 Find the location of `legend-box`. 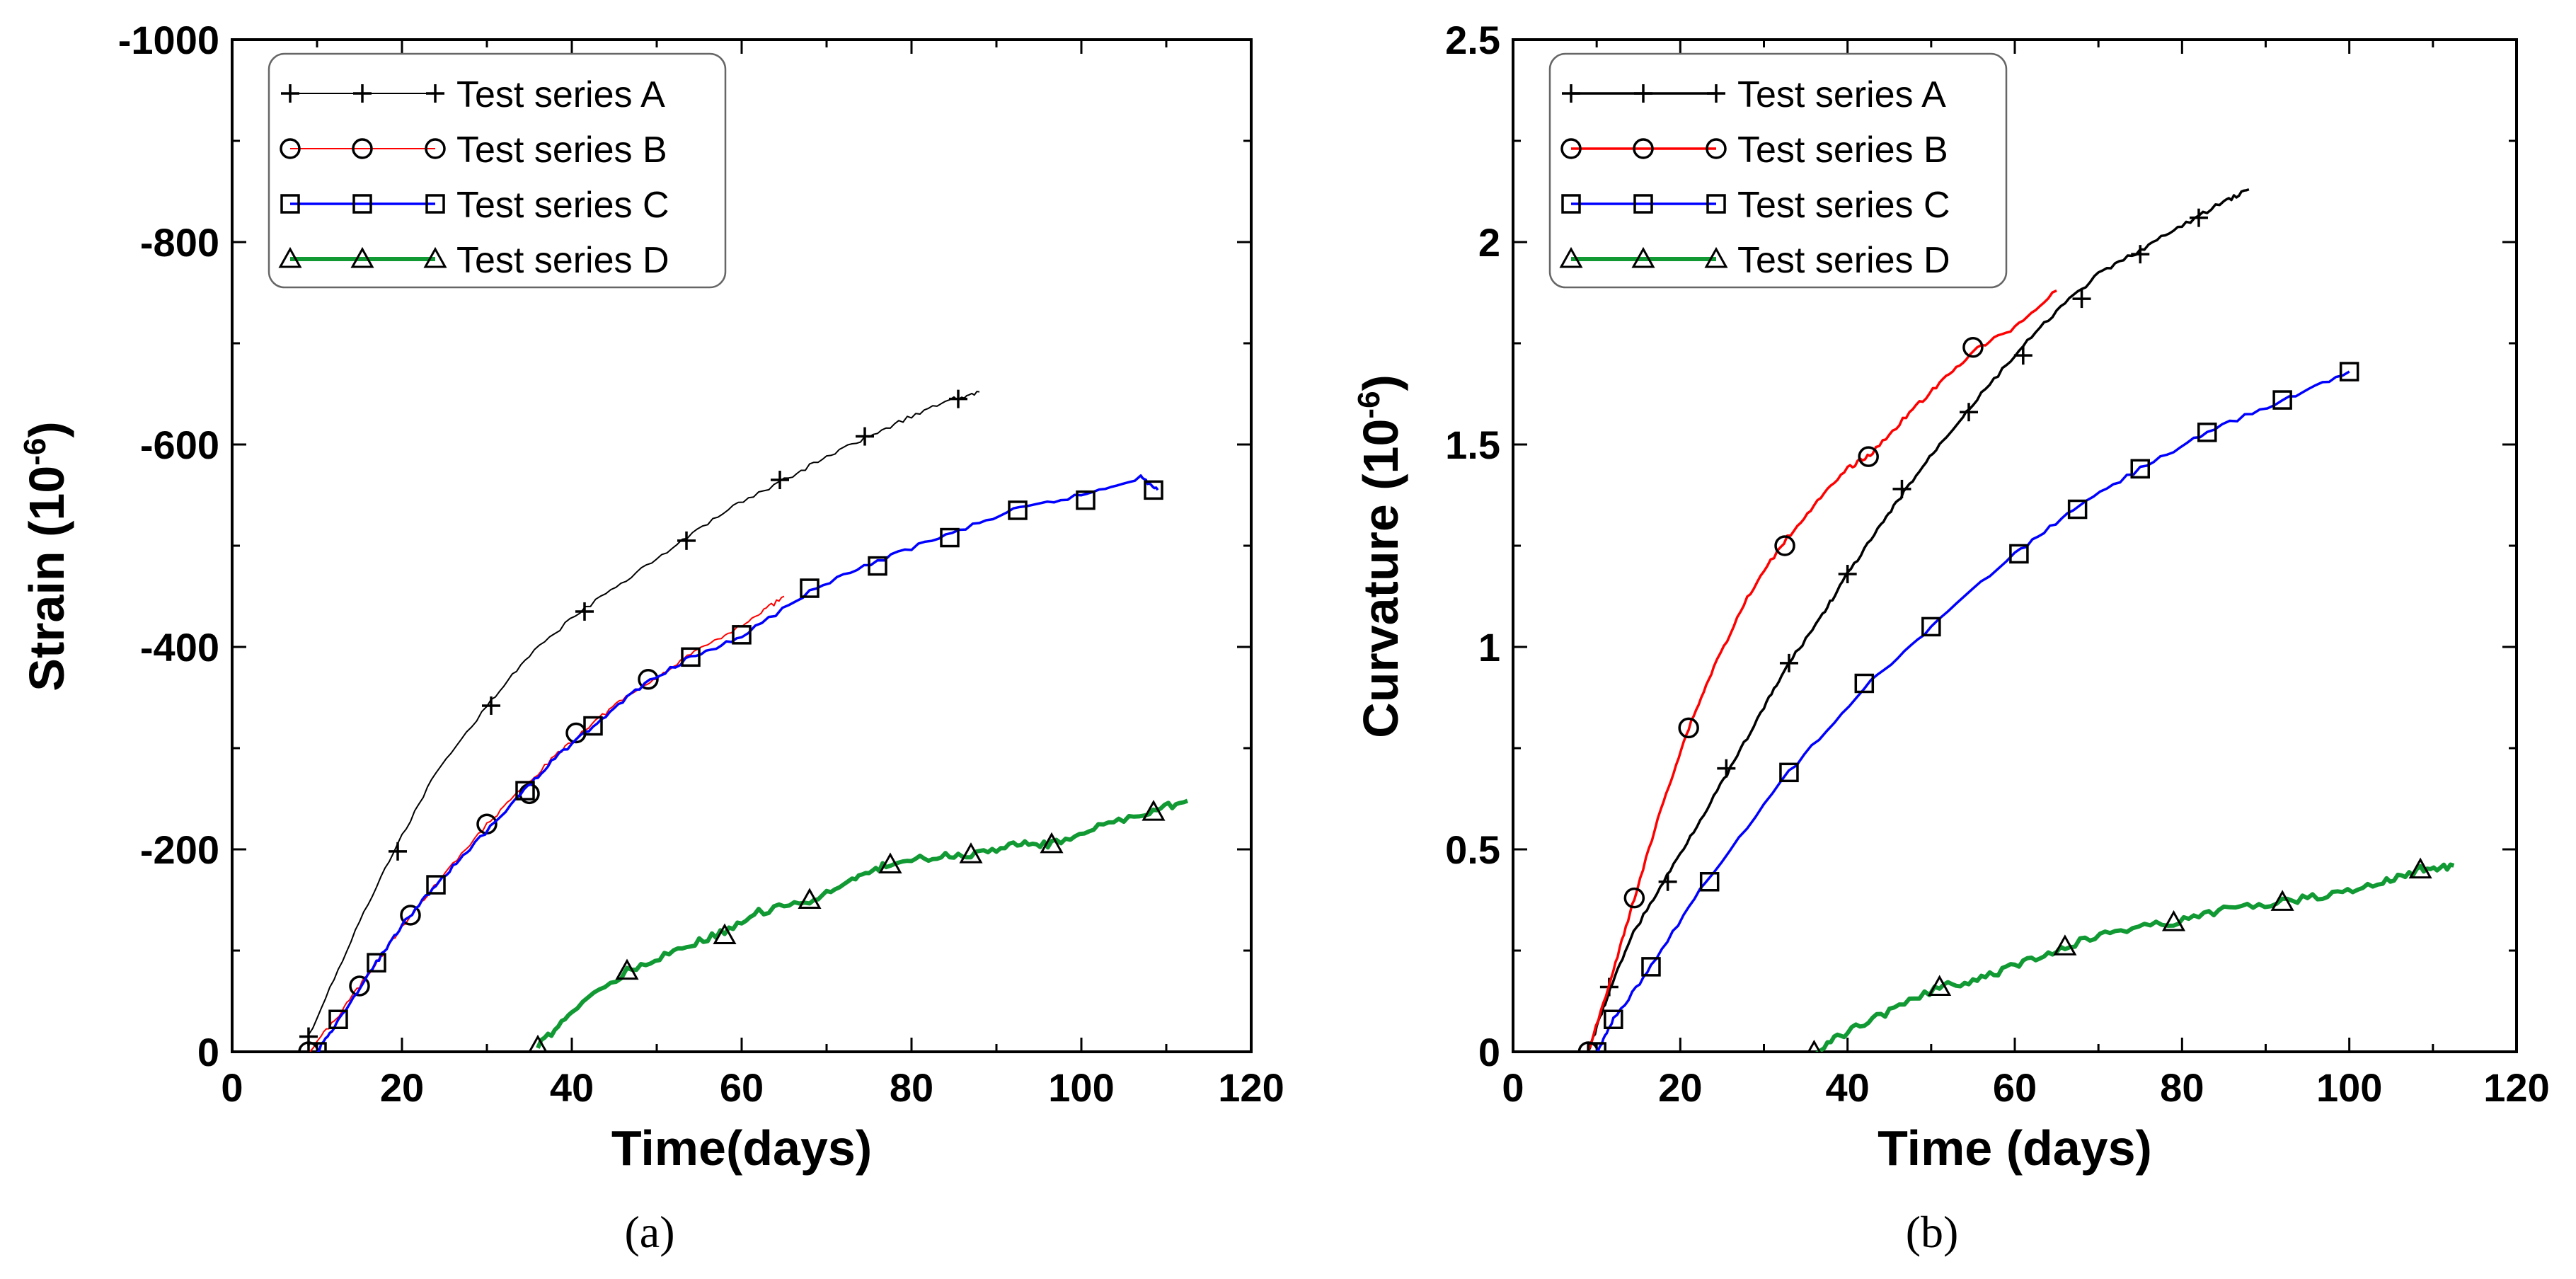

legend-box is located at coordinates (1778, 170).